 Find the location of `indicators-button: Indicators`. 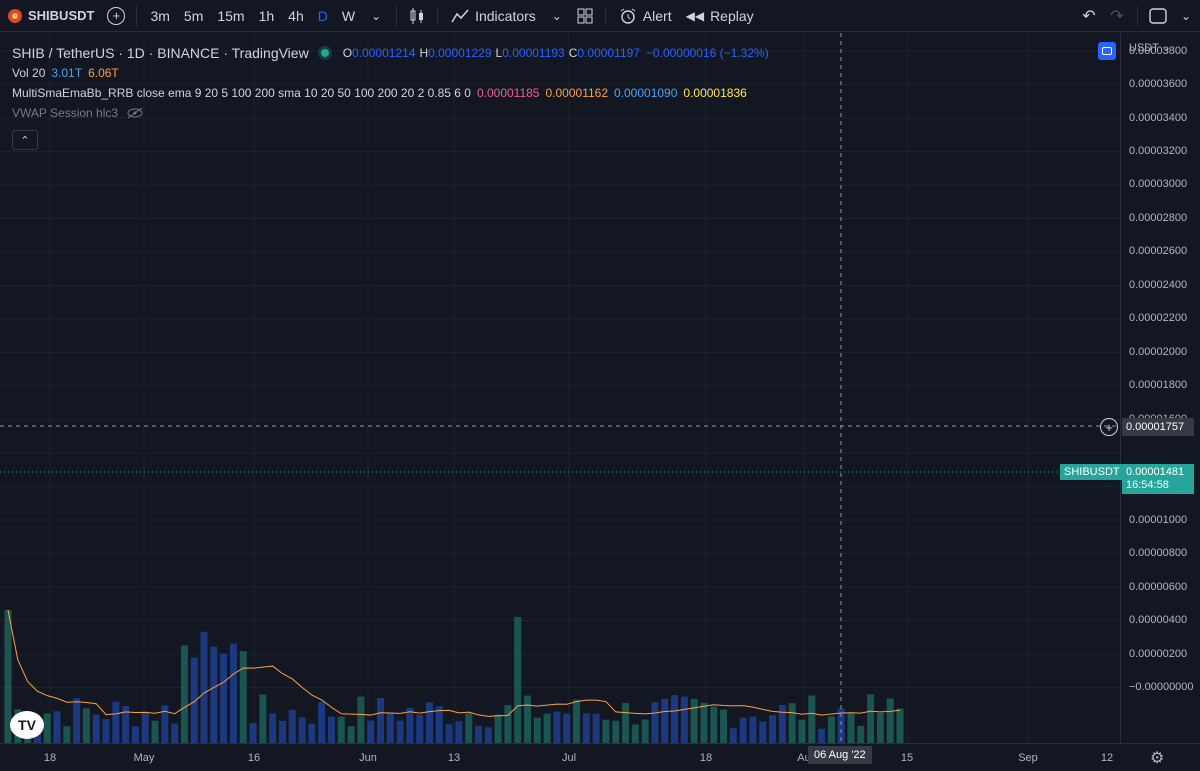

indicators-button: Indicators is located at coordinates (493, 16).